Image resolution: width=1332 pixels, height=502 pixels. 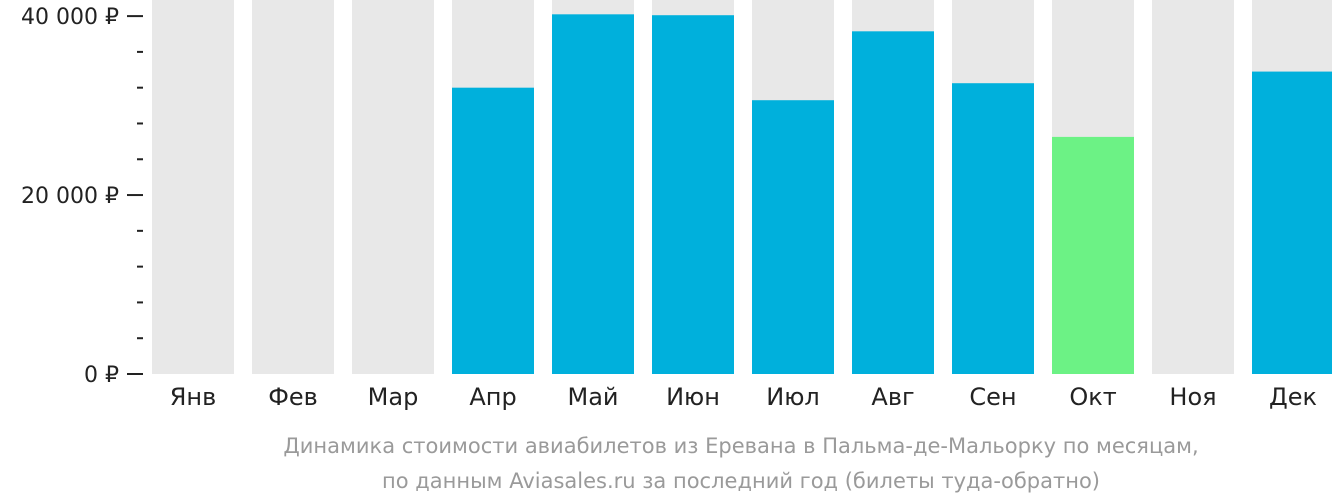 What do you see at coordinates (101, 375) in the screenshot?
I see `y-tick-label-0: 0 ₽` at bounding box center [101, 375].